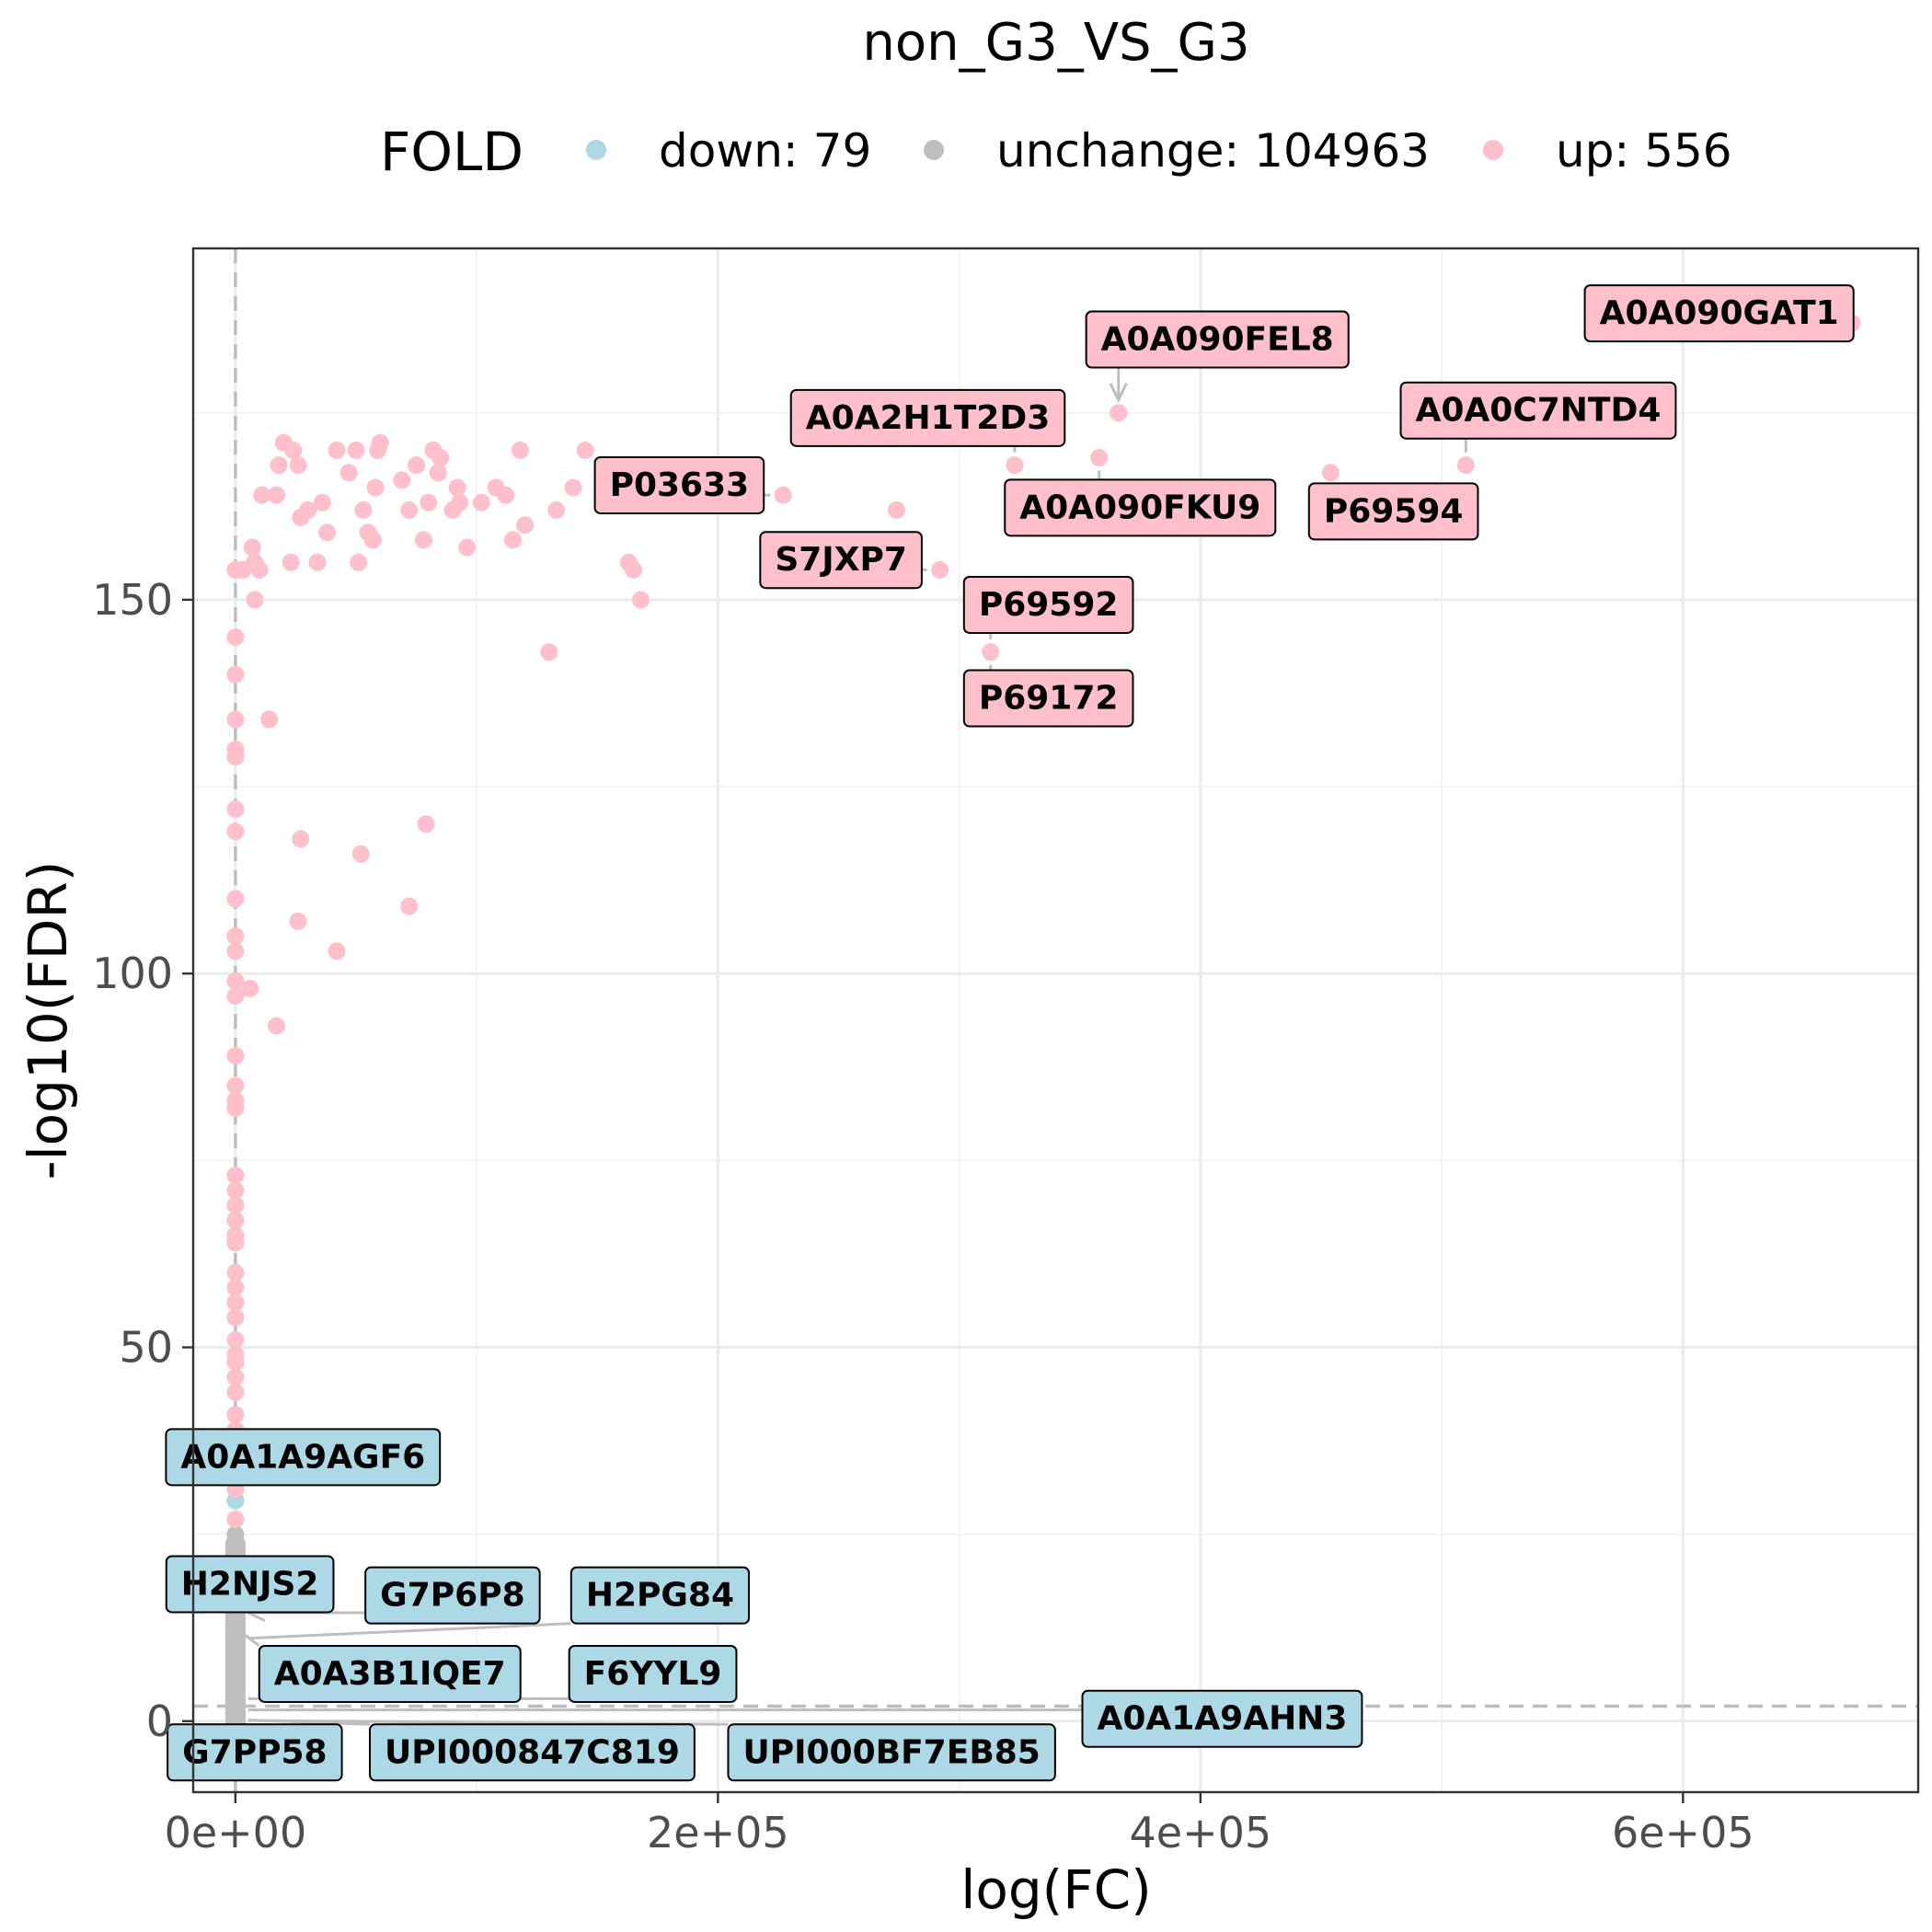 Image resolution: width=1932 pixels, height=1932 pixels. What do you see at coordinates (1201, 1832) in the screenshot?
I see `x-tick-label: 4e+05` at bounding box center [1201, 1832].